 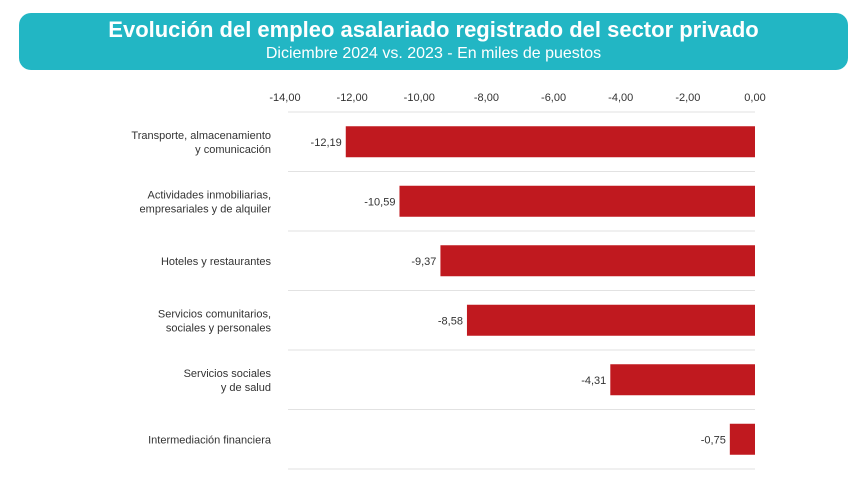 What do you see at coordinates (687, 98) in the screenshot?
I see `x-tick-label: -2,00` at bounding box center [687, 98].